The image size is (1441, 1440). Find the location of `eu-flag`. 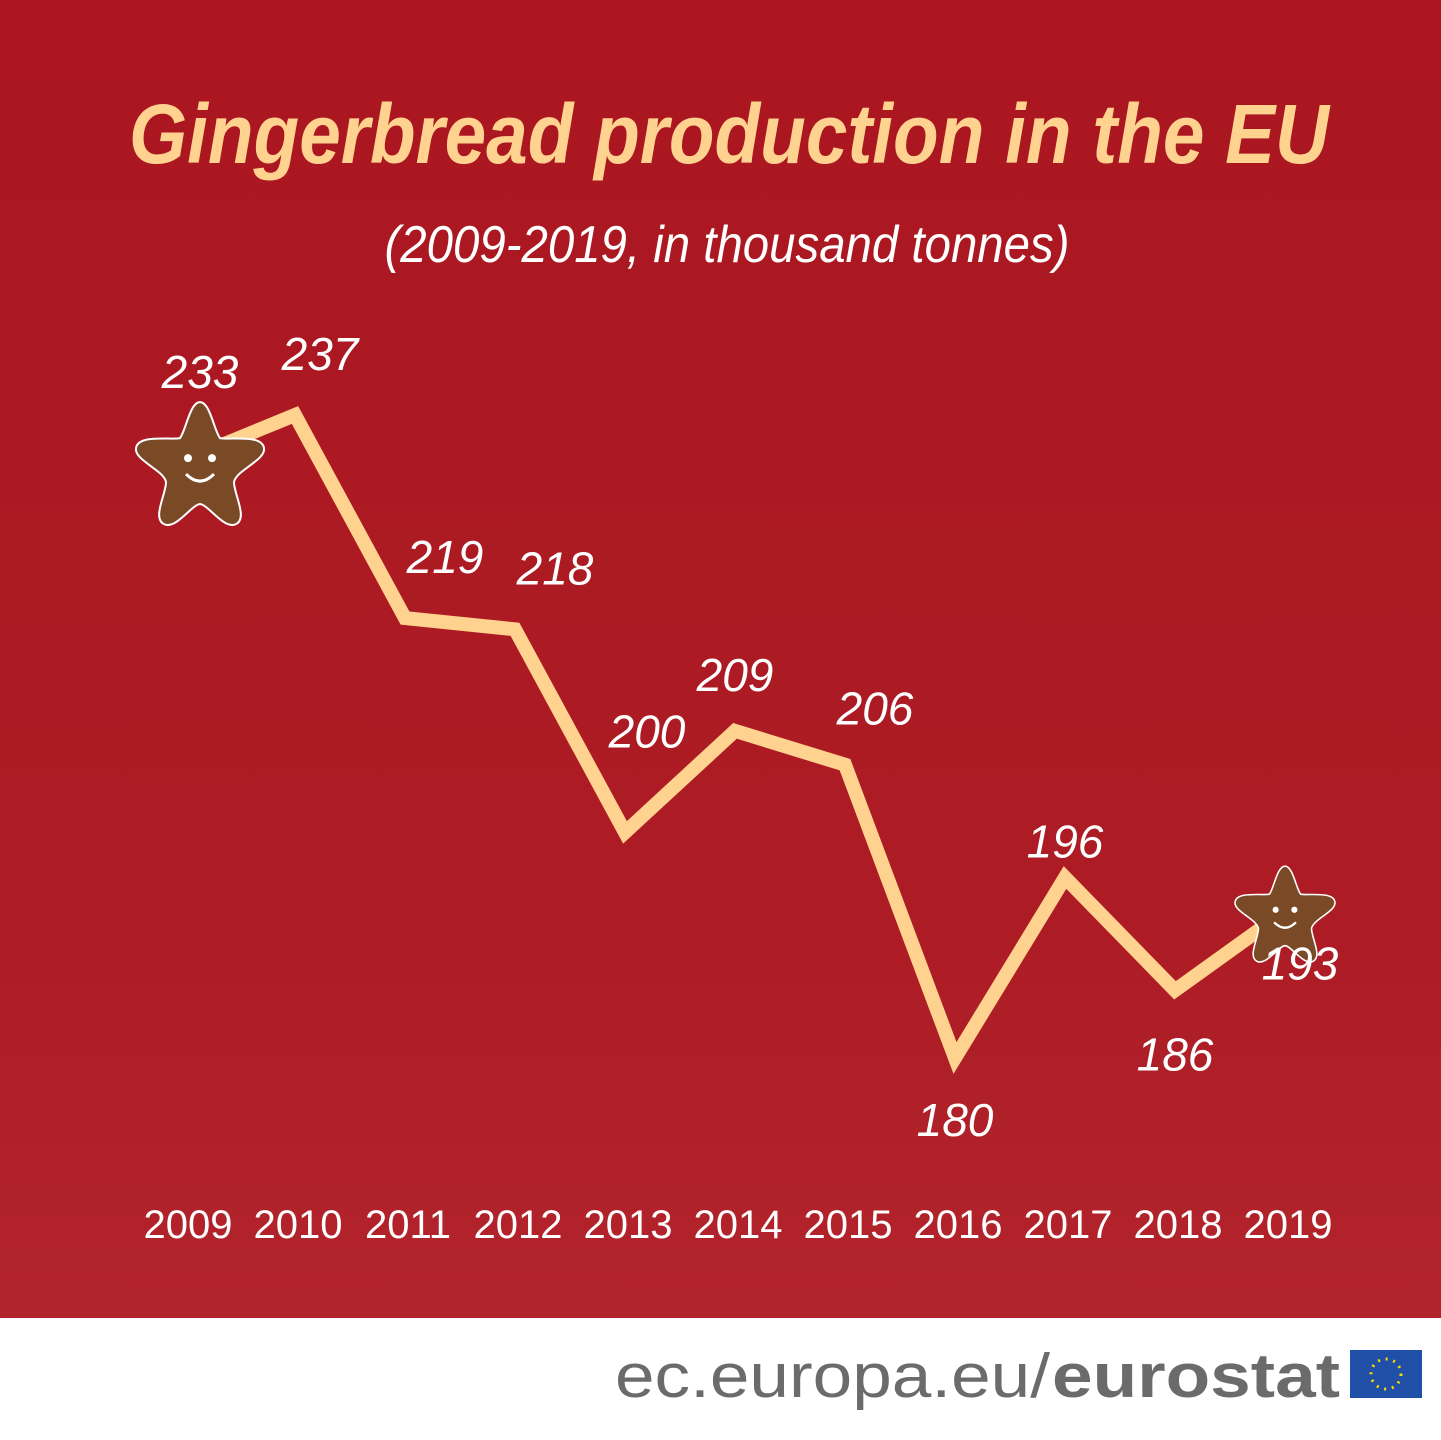

eu-flag is located at coordinates (1386, 1374).